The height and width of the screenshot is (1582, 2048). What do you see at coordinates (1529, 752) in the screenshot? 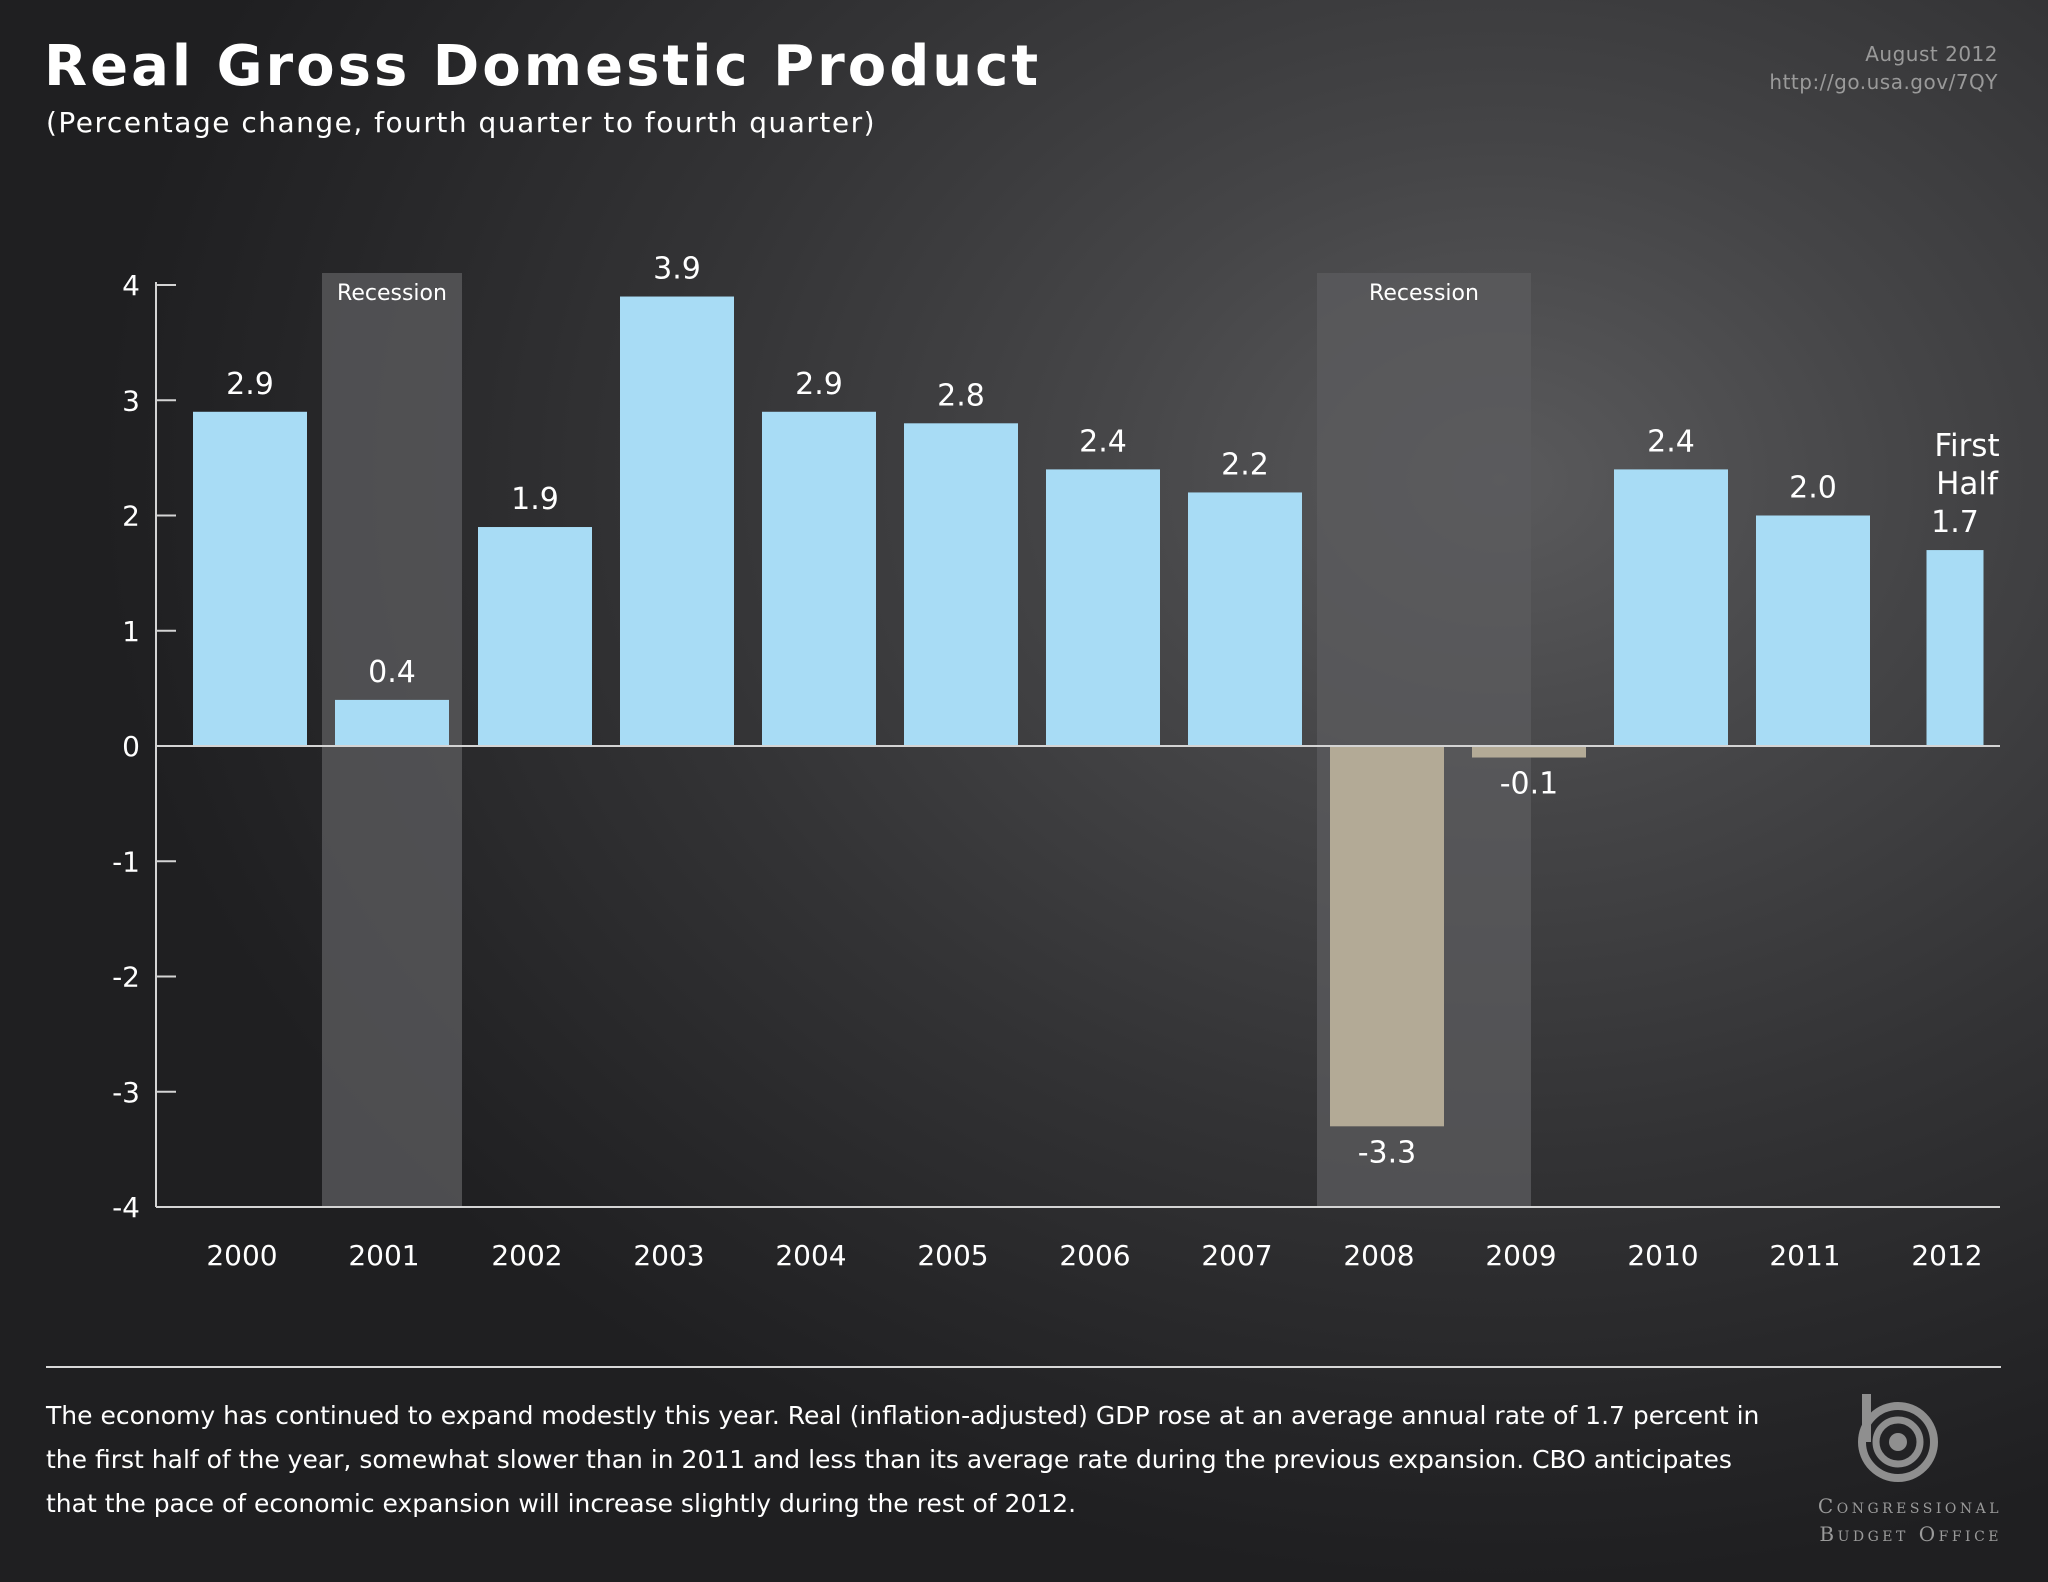
I see `bar-2009` at bounding box center [1529, 752].